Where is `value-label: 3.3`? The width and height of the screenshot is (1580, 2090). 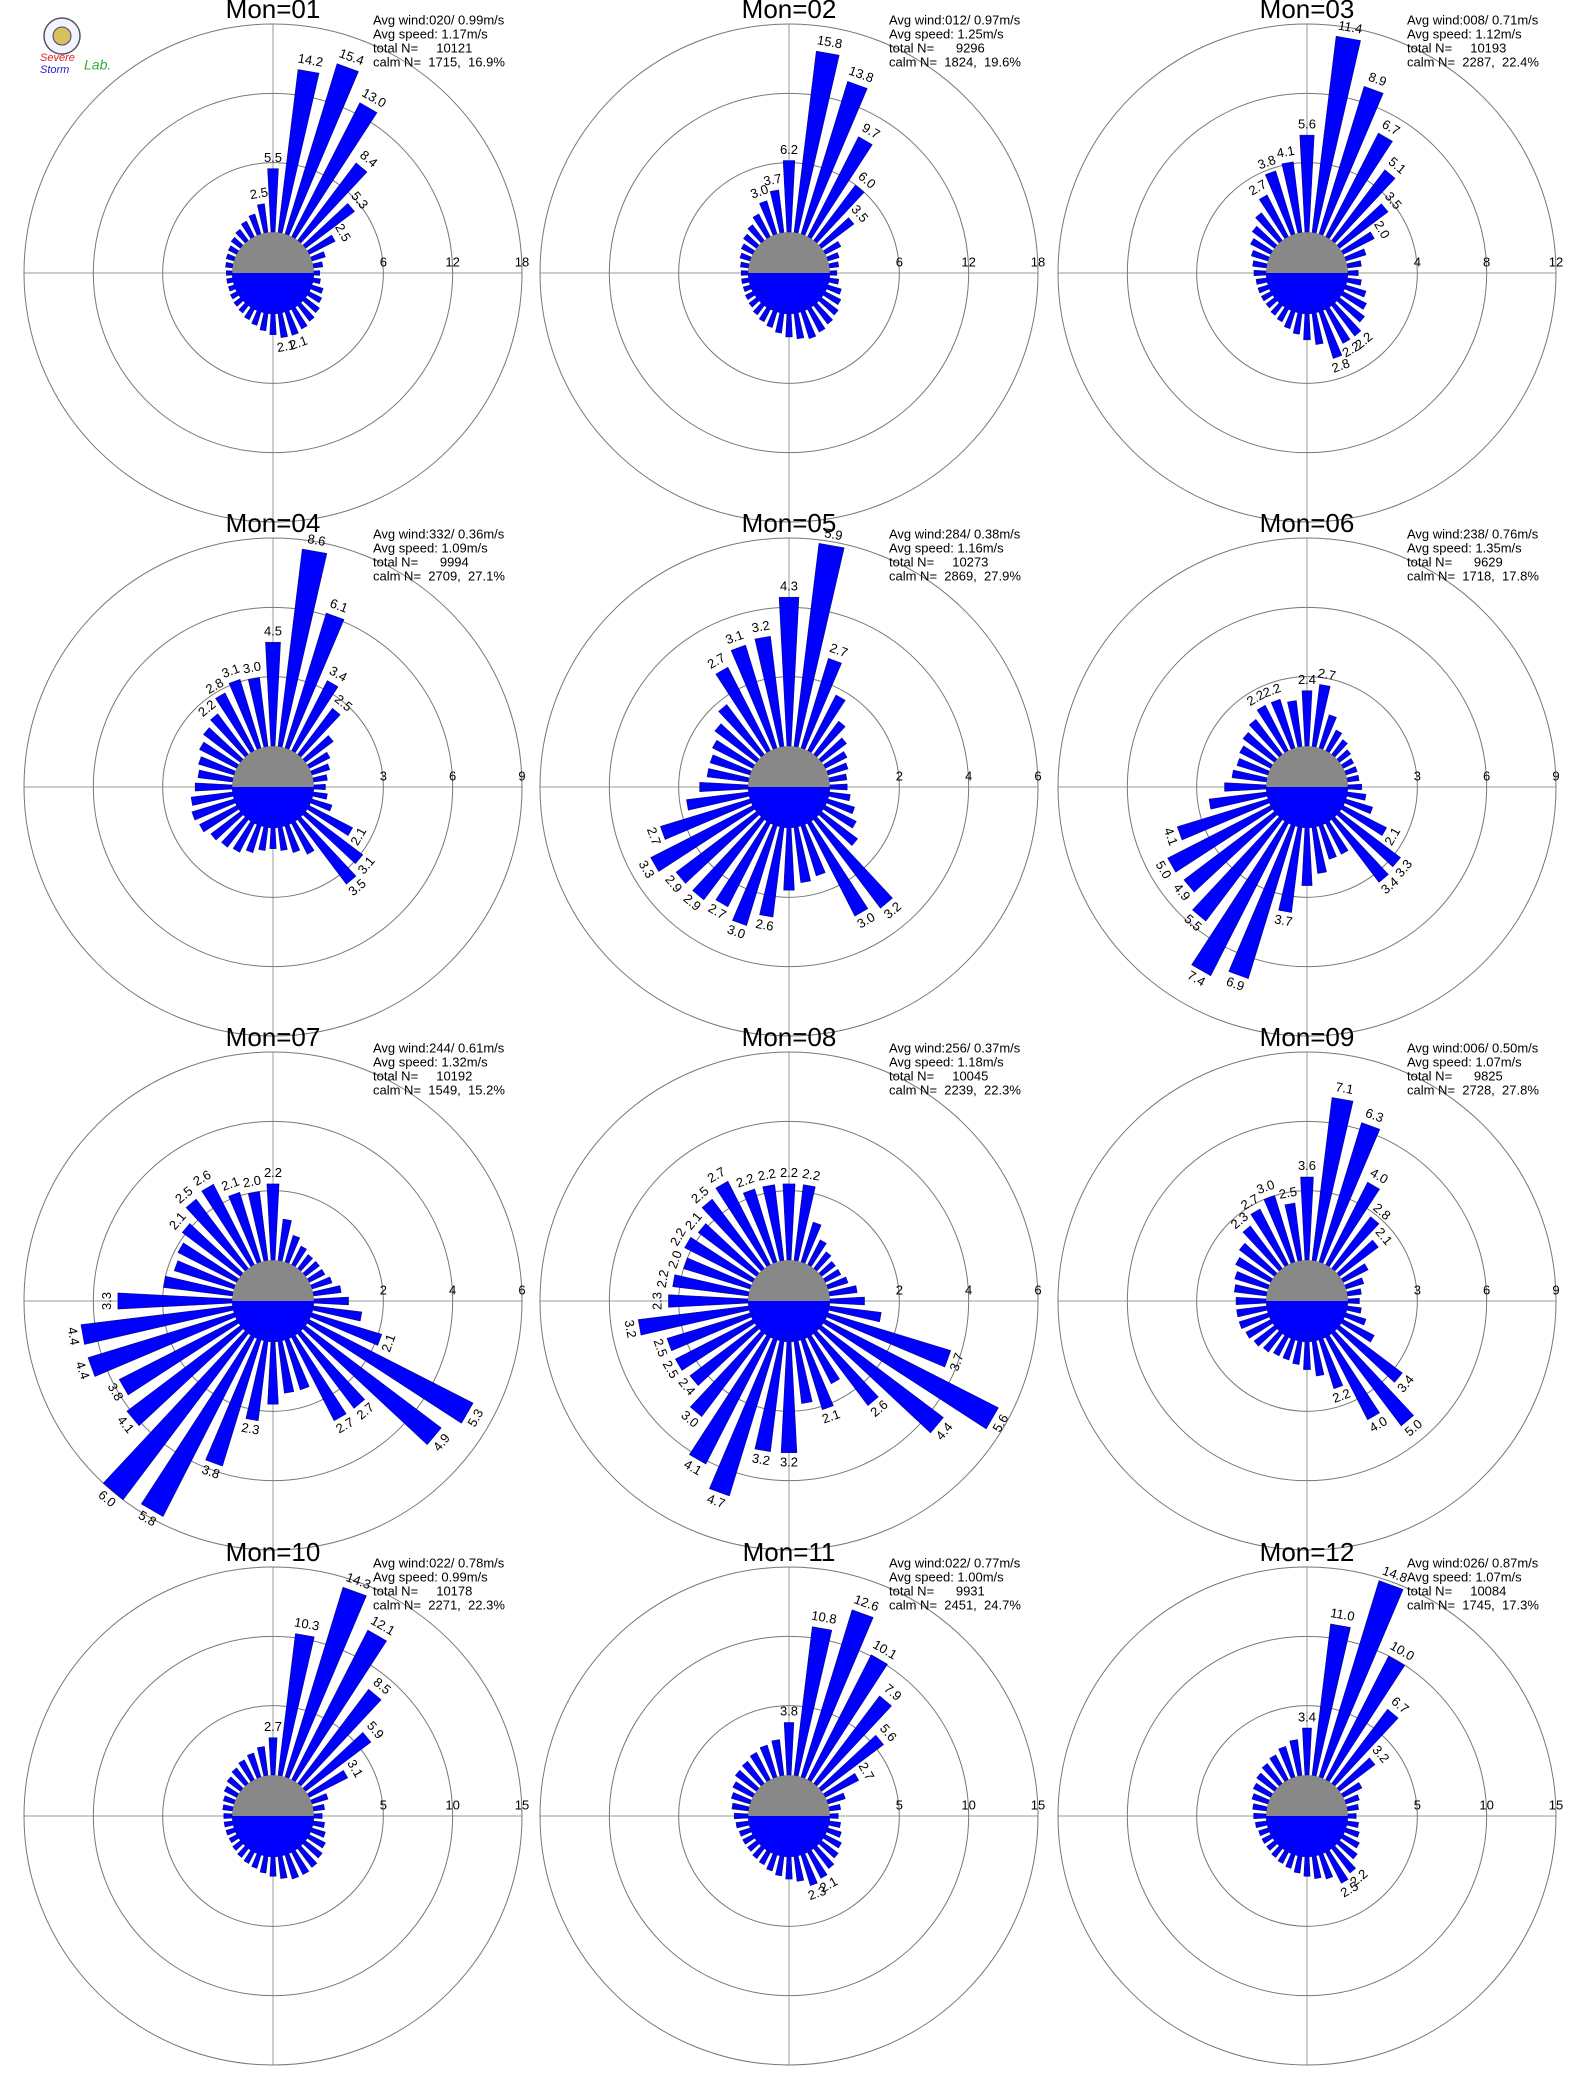
value-label: 3.3 is located at coordinates (106, 1301).